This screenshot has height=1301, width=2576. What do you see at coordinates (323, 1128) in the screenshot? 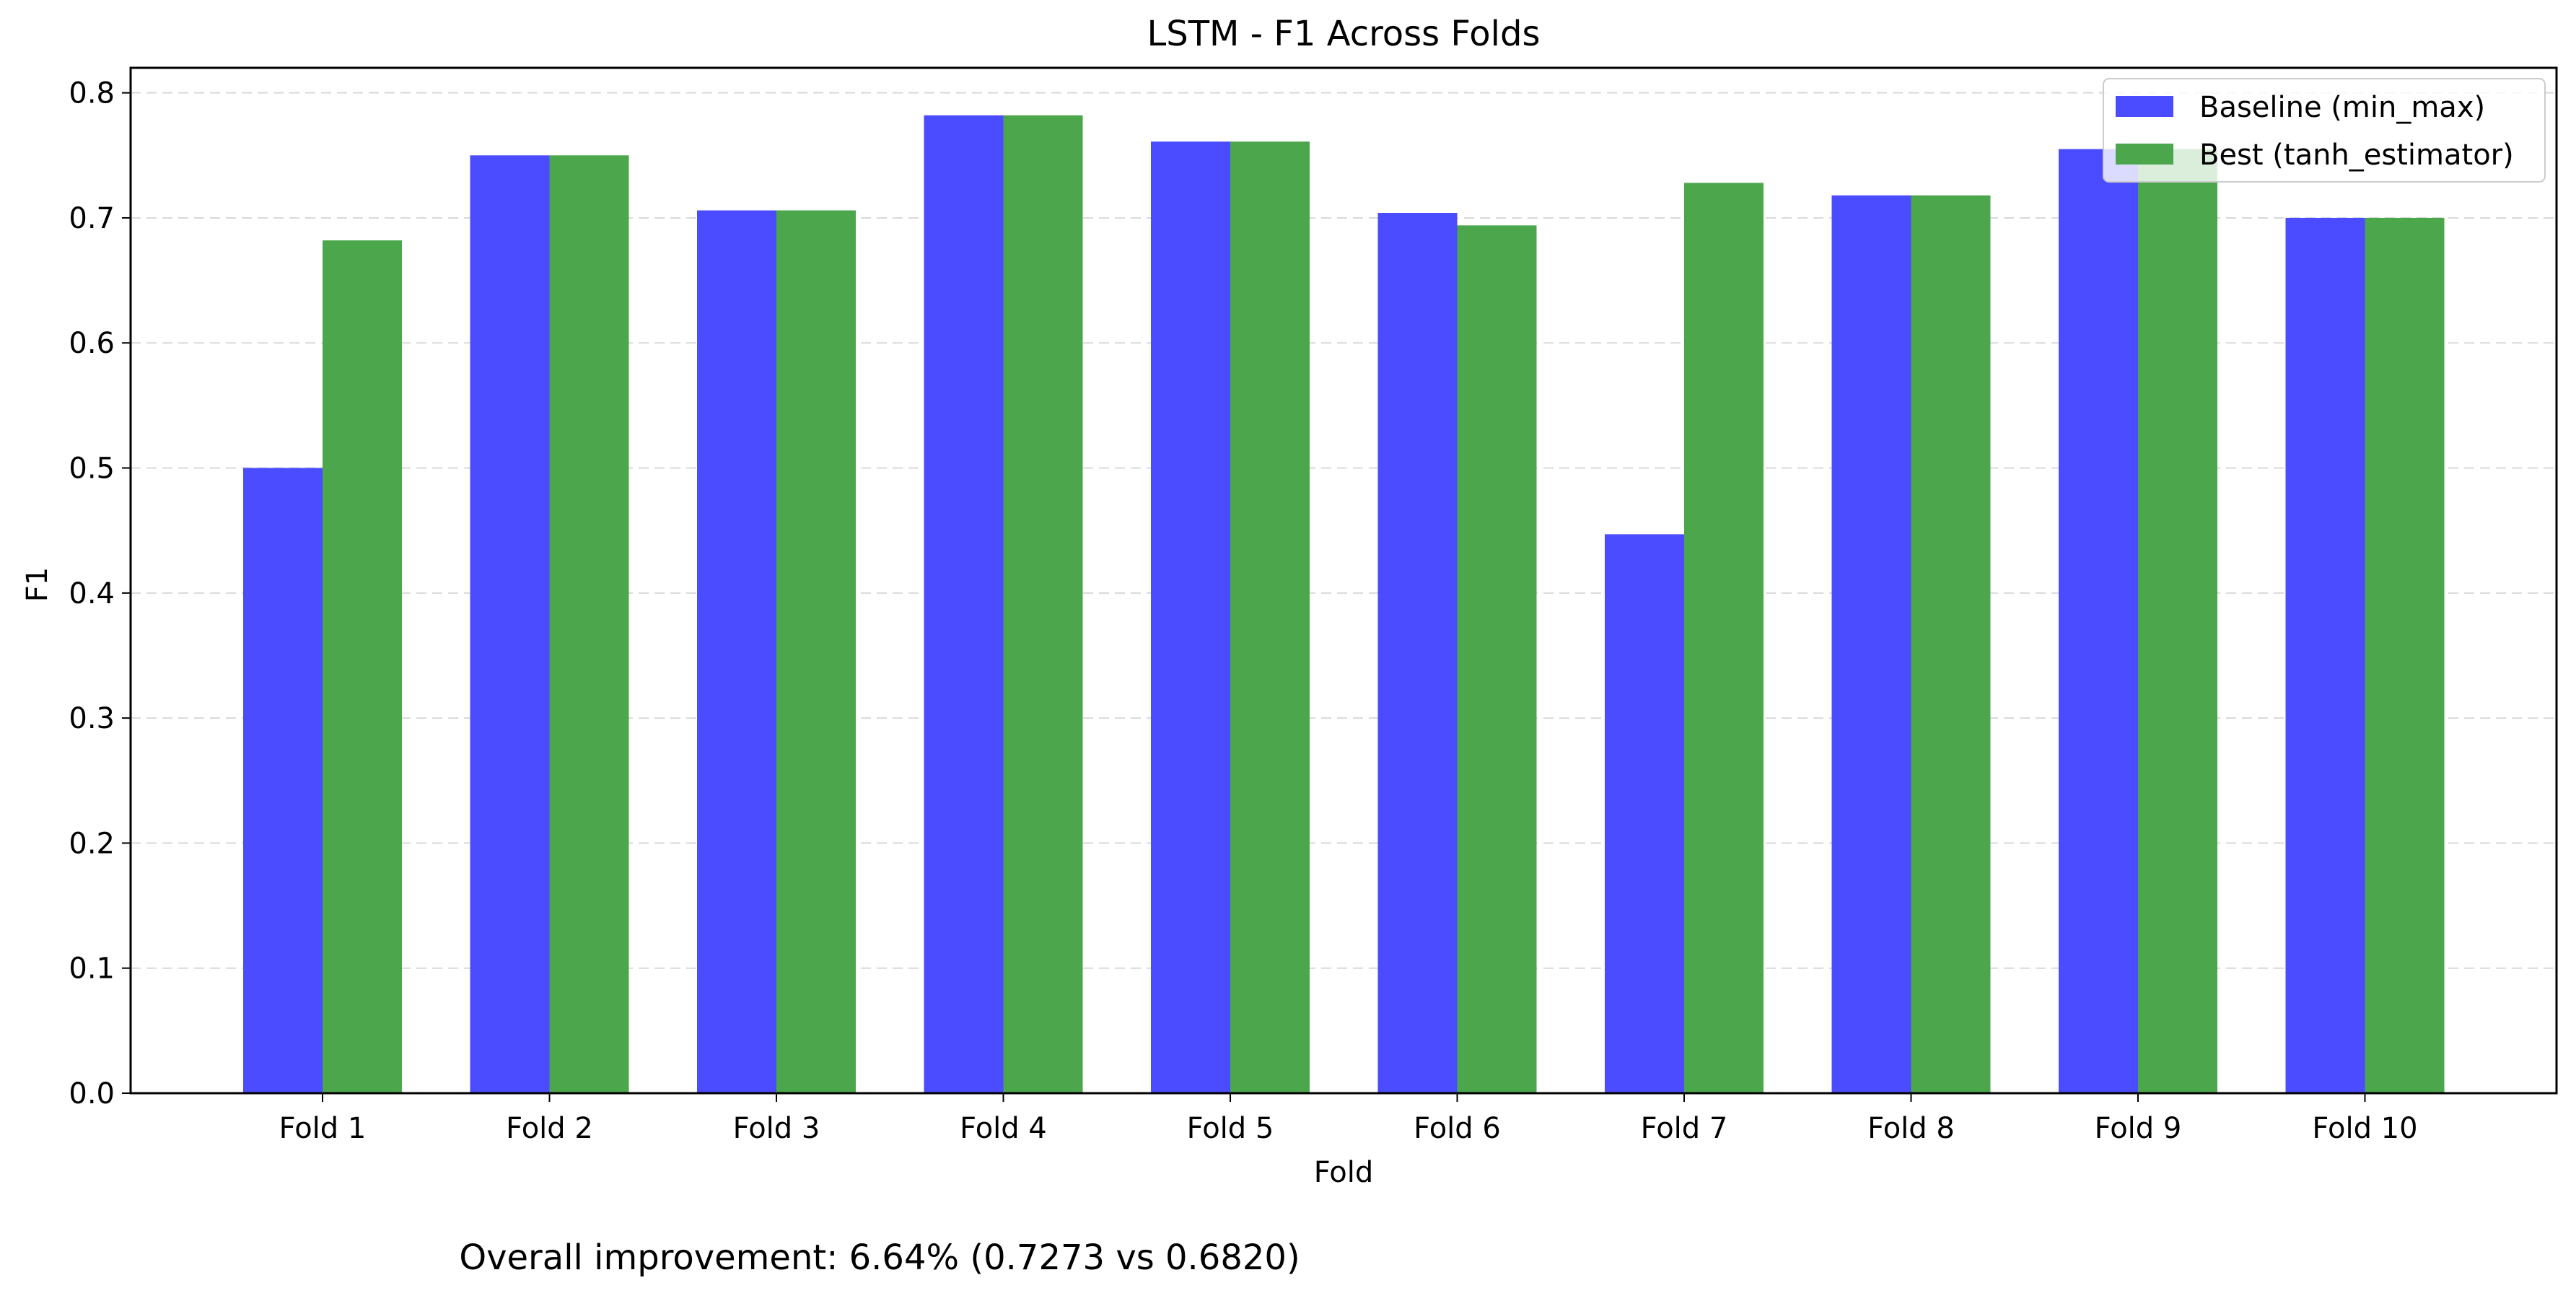
I see `x-tick-label: Fold 1` at bounding box center [323, 1128].